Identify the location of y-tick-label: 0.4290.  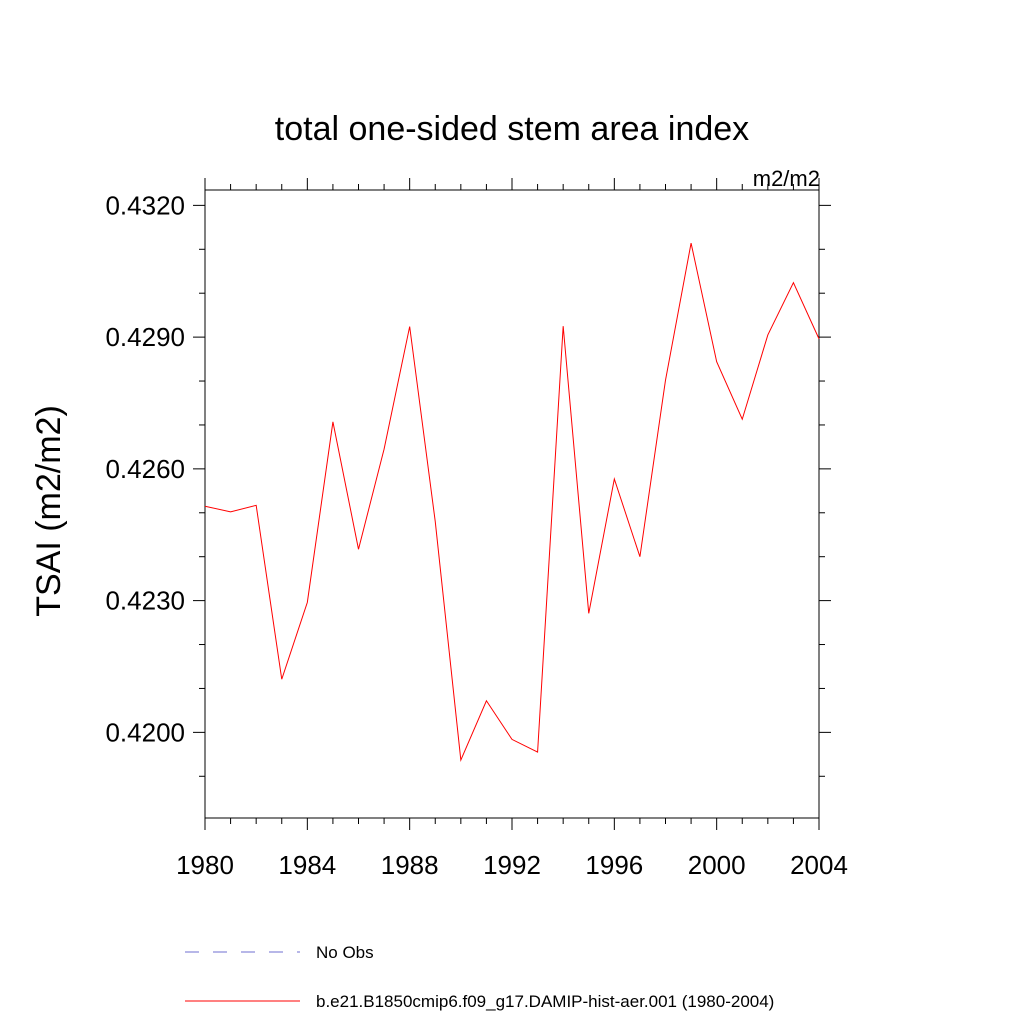
(145, 337).